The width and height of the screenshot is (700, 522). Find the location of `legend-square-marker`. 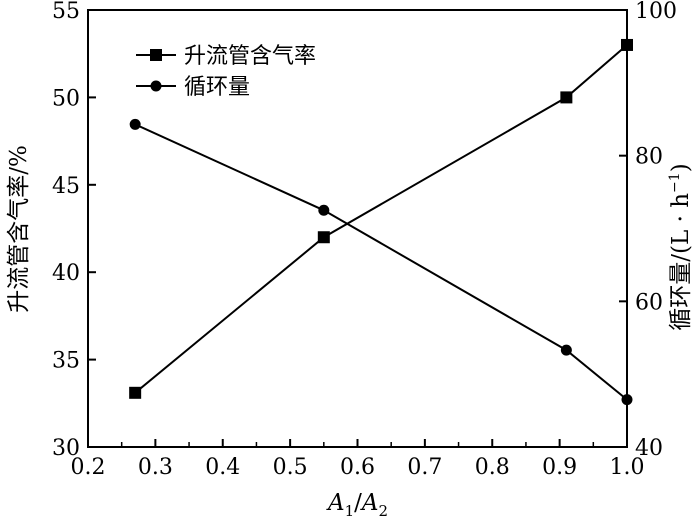

legend-square-marker is located at coordinates (156, 55).